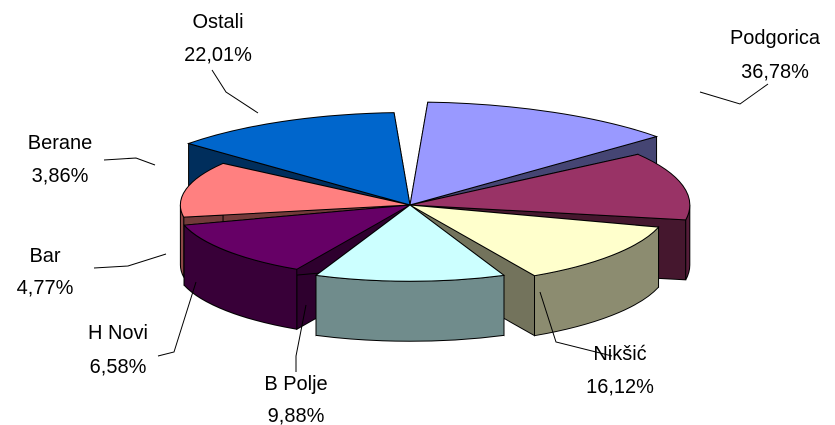 Image resolution: width=835 pixels, height=425 pixels. I want to click on slice-label-nik-i-: Nikšić, so click(619, 354).